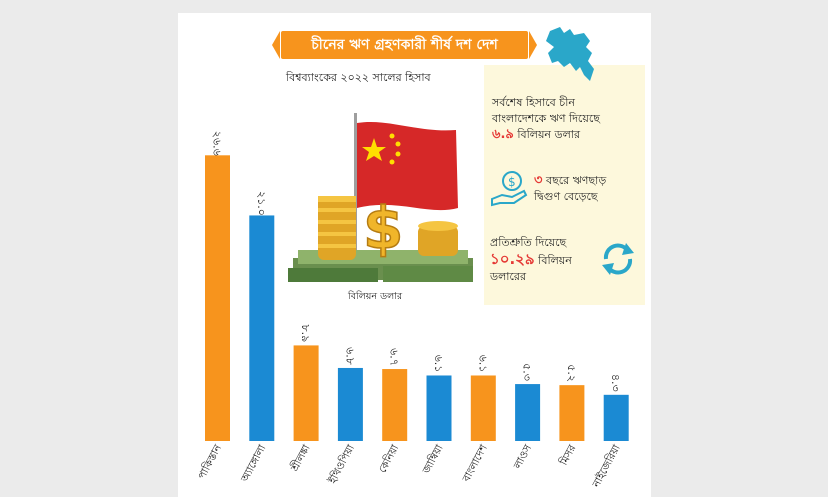  Describe the element at coordinates (538, 180) in the screenshot. I see `info-growth-number: ৩` at that location.